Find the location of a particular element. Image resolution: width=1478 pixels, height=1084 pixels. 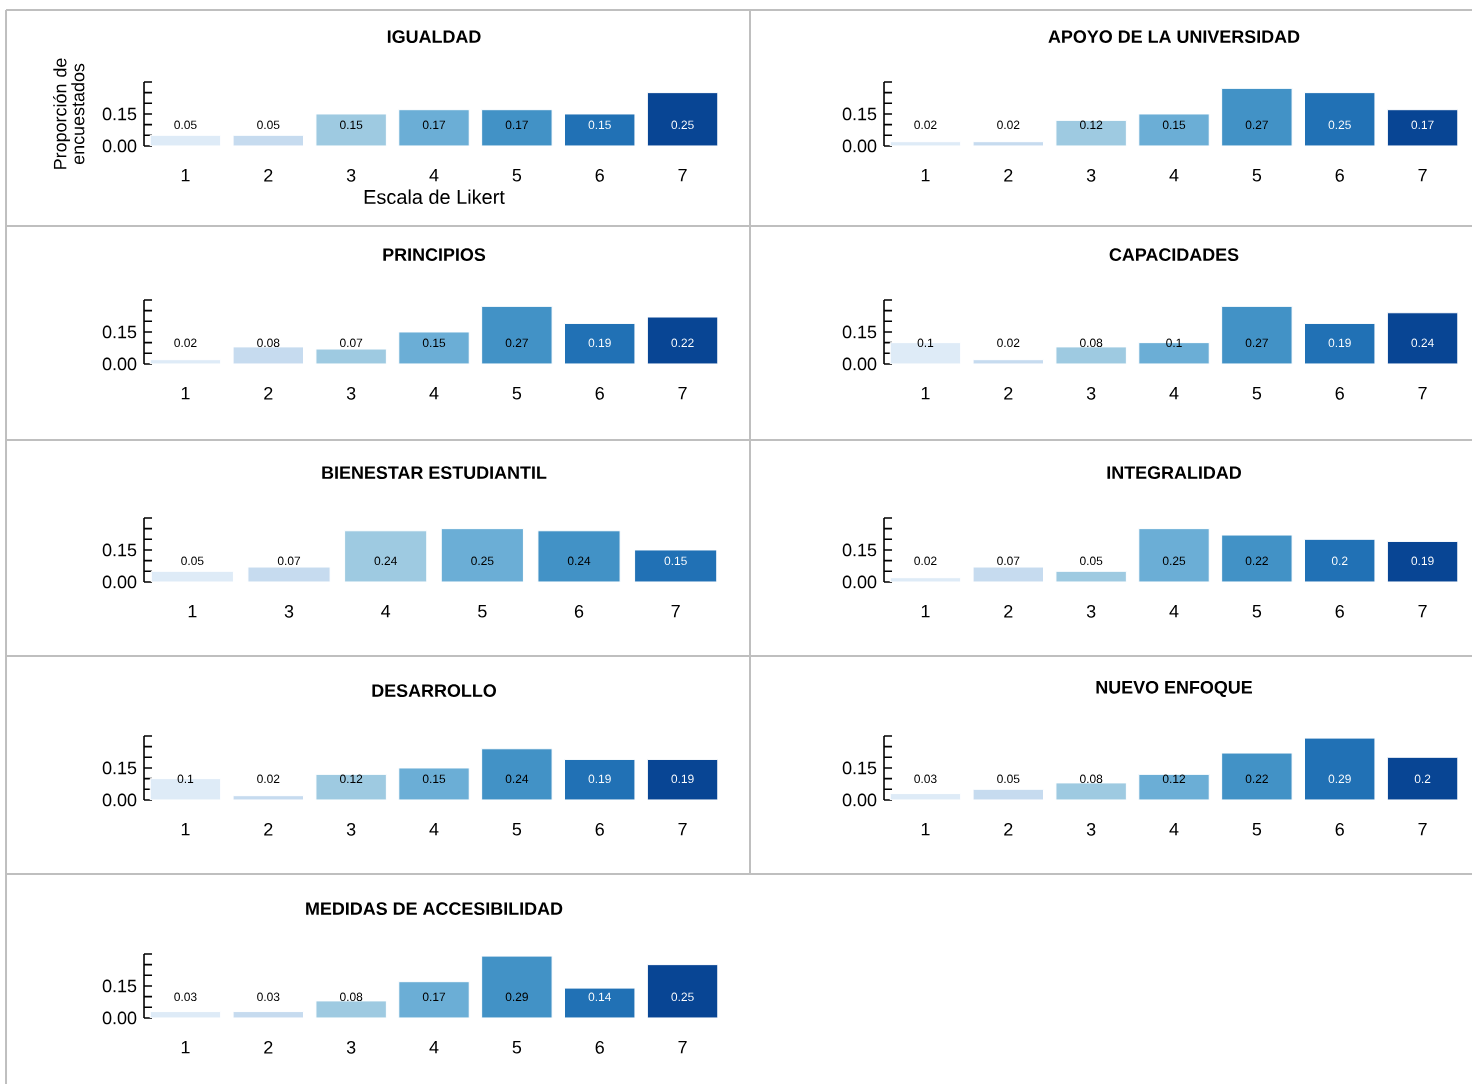

x-axis-title: Escala de Likert is located at coordinates (434, 197).